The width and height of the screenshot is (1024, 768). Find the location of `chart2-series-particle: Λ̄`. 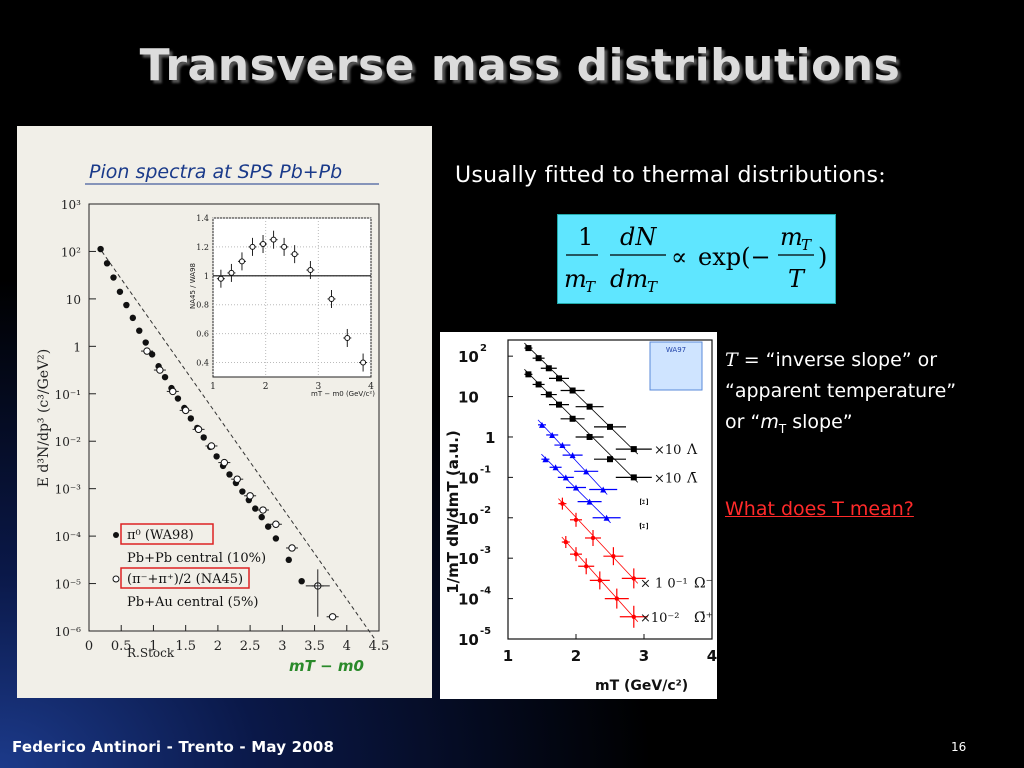

chart2-series-particle: Λ̄ is located at coordinates (692, 478).